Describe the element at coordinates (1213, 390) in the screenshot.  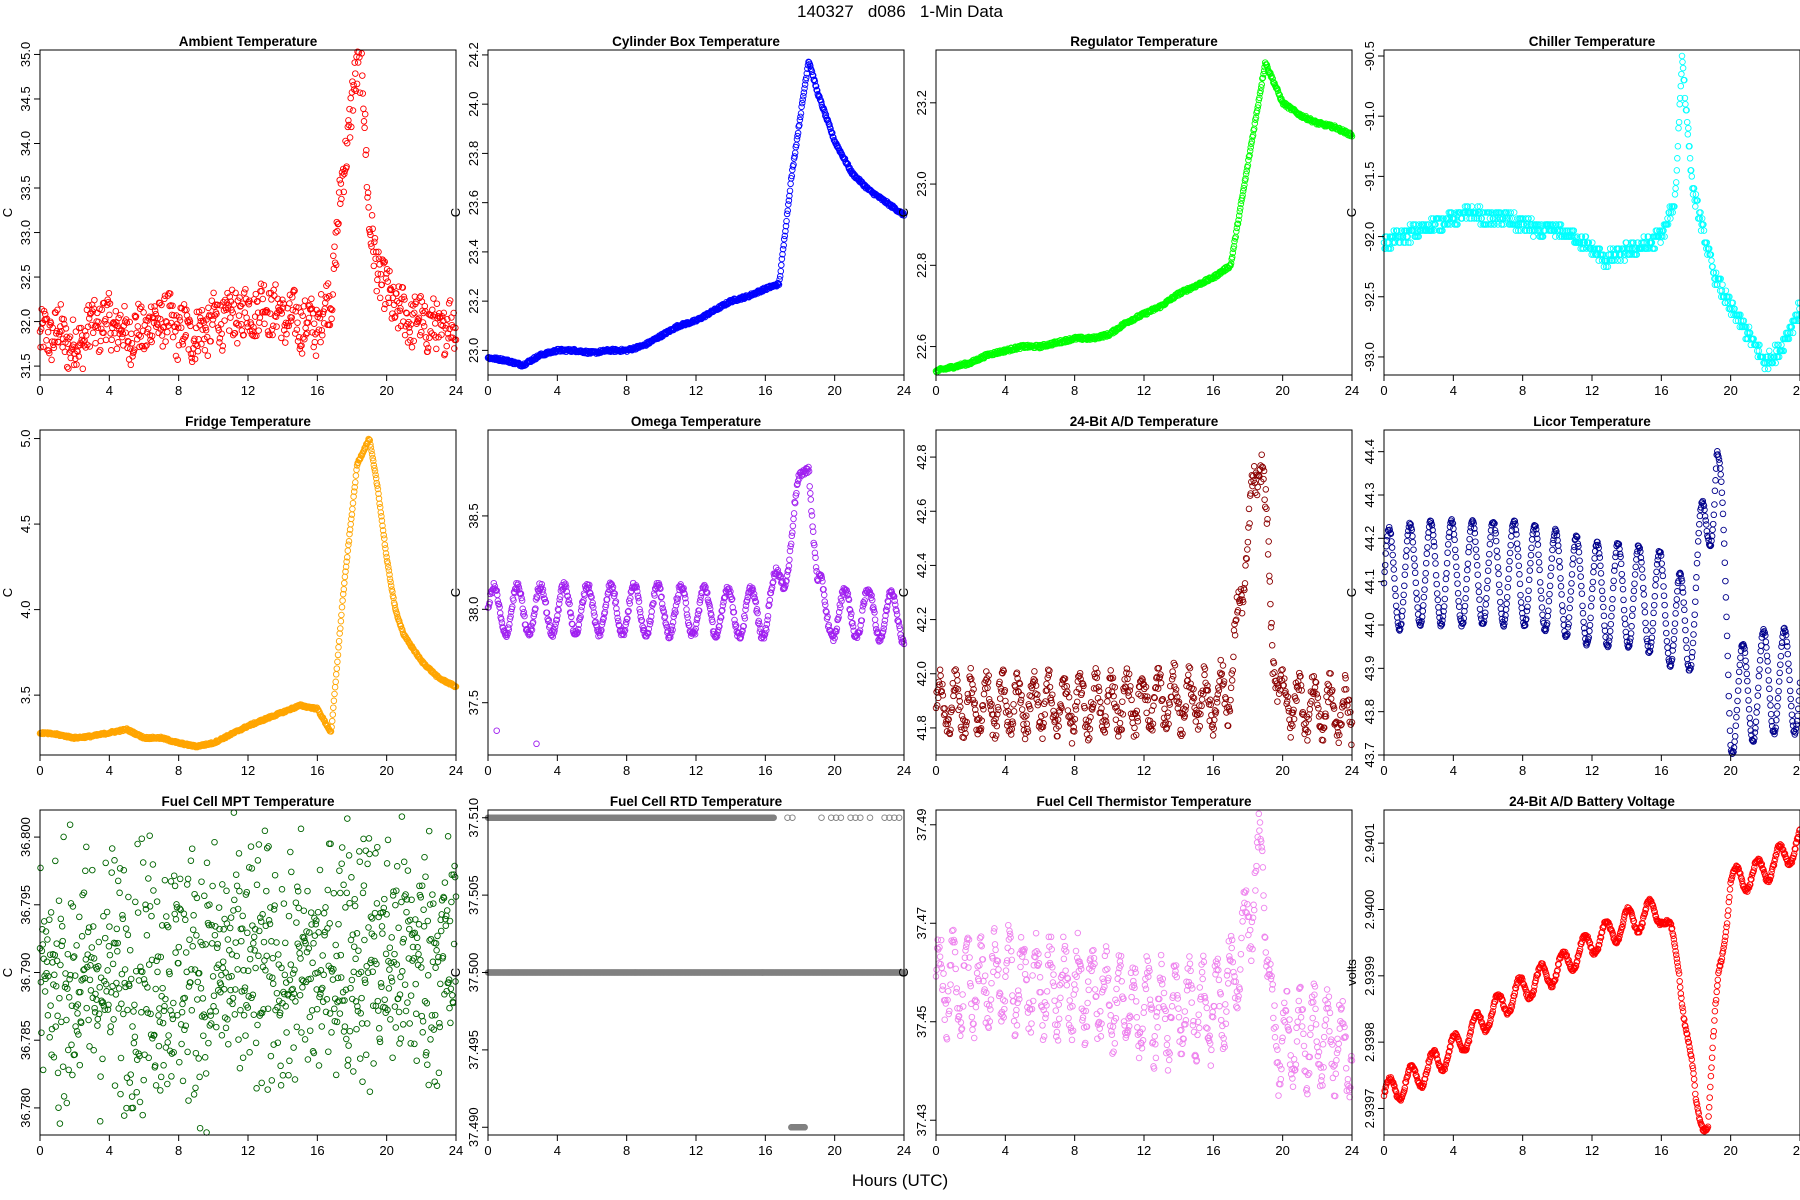
I see `x-tick-label: 16` at that location.